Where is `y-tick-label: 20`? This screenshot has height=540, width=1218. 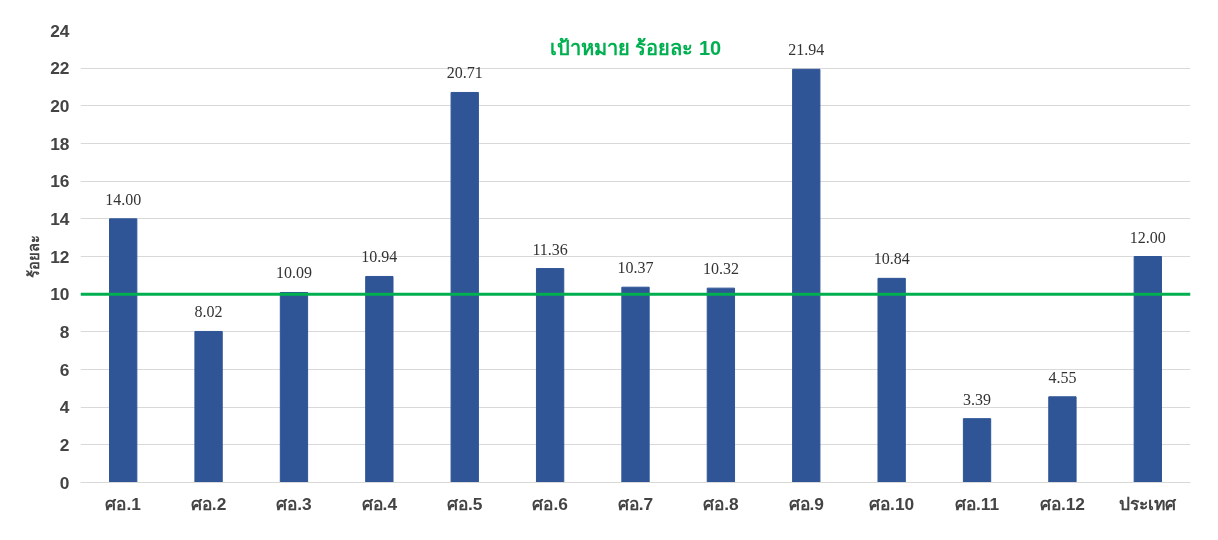 y-tick-label: 20 is located at coordinates (60, 105).